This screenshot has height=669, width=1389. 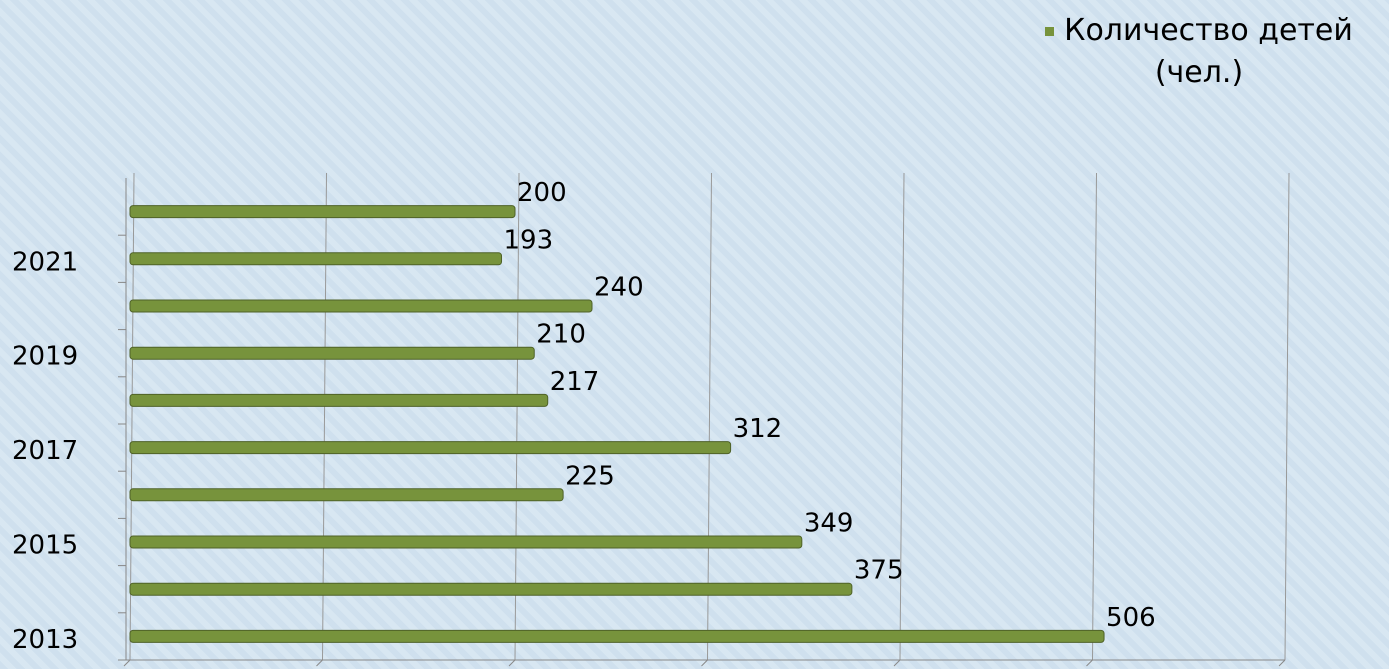 What do you see at coordinates (879, 571) in the screenshot?
I see `data-label: 375` at bounding box center [879, 571].